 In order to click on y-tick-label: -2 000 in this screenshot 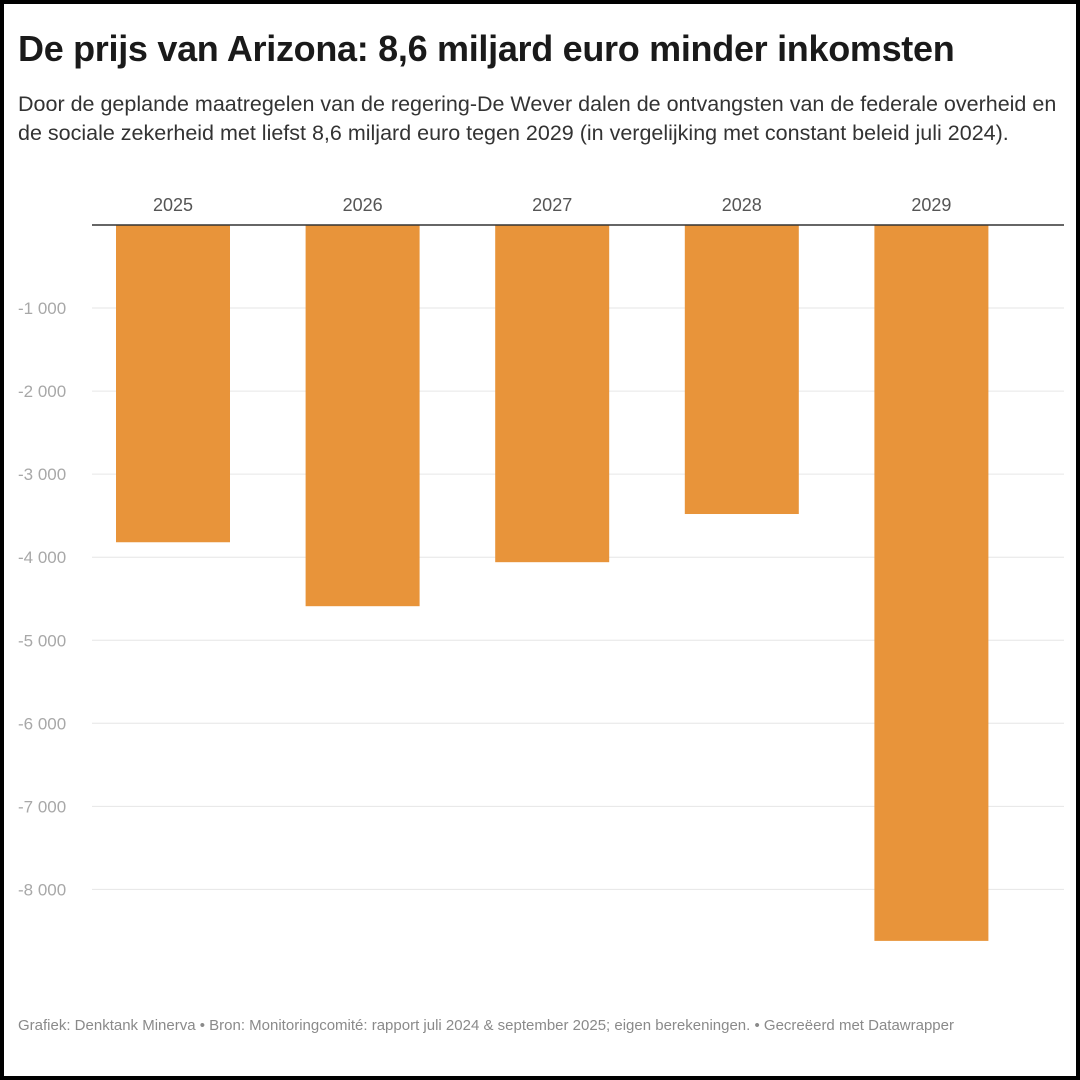, I will do `click(42, 391)`.